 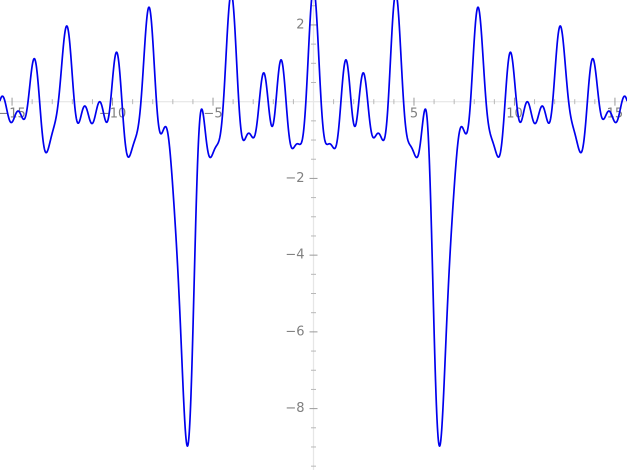 What do you see at coordinates (294, 331) in the screenshot?
I see `y-tick-label: −6` at bounding box center [294, 331].